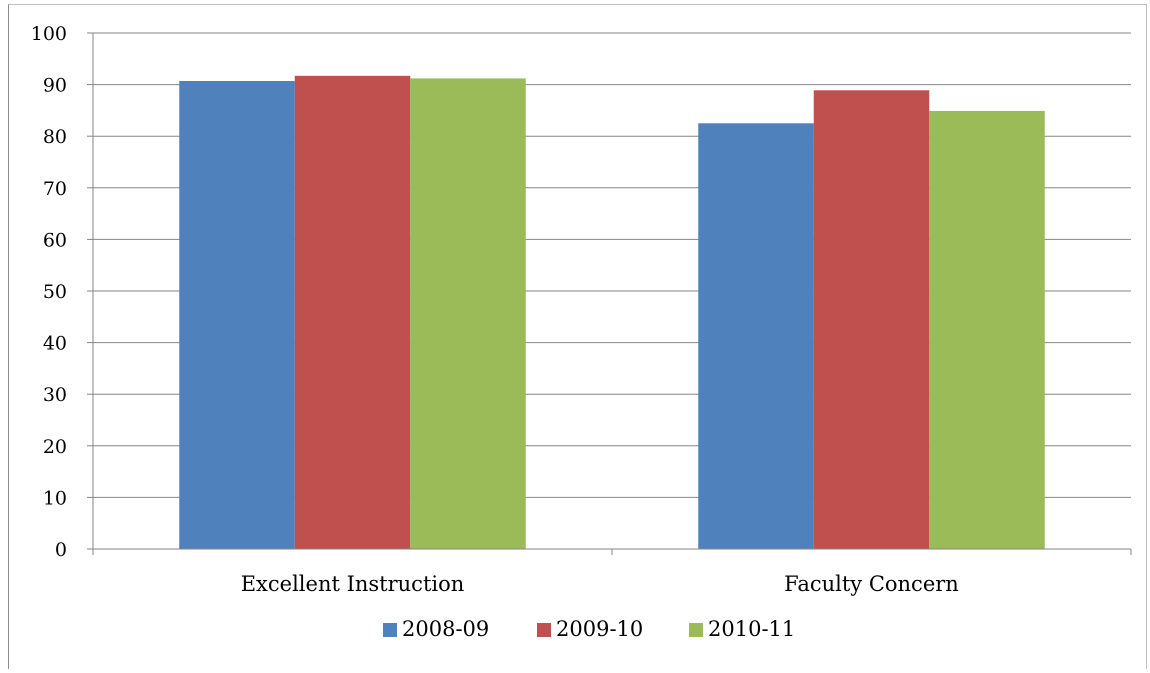 The width and height of the screenshot is (1150, 673). Describe the element at coordinates (751, 629) in the screenshot. I see `legend-label: 2010-11` at that location.